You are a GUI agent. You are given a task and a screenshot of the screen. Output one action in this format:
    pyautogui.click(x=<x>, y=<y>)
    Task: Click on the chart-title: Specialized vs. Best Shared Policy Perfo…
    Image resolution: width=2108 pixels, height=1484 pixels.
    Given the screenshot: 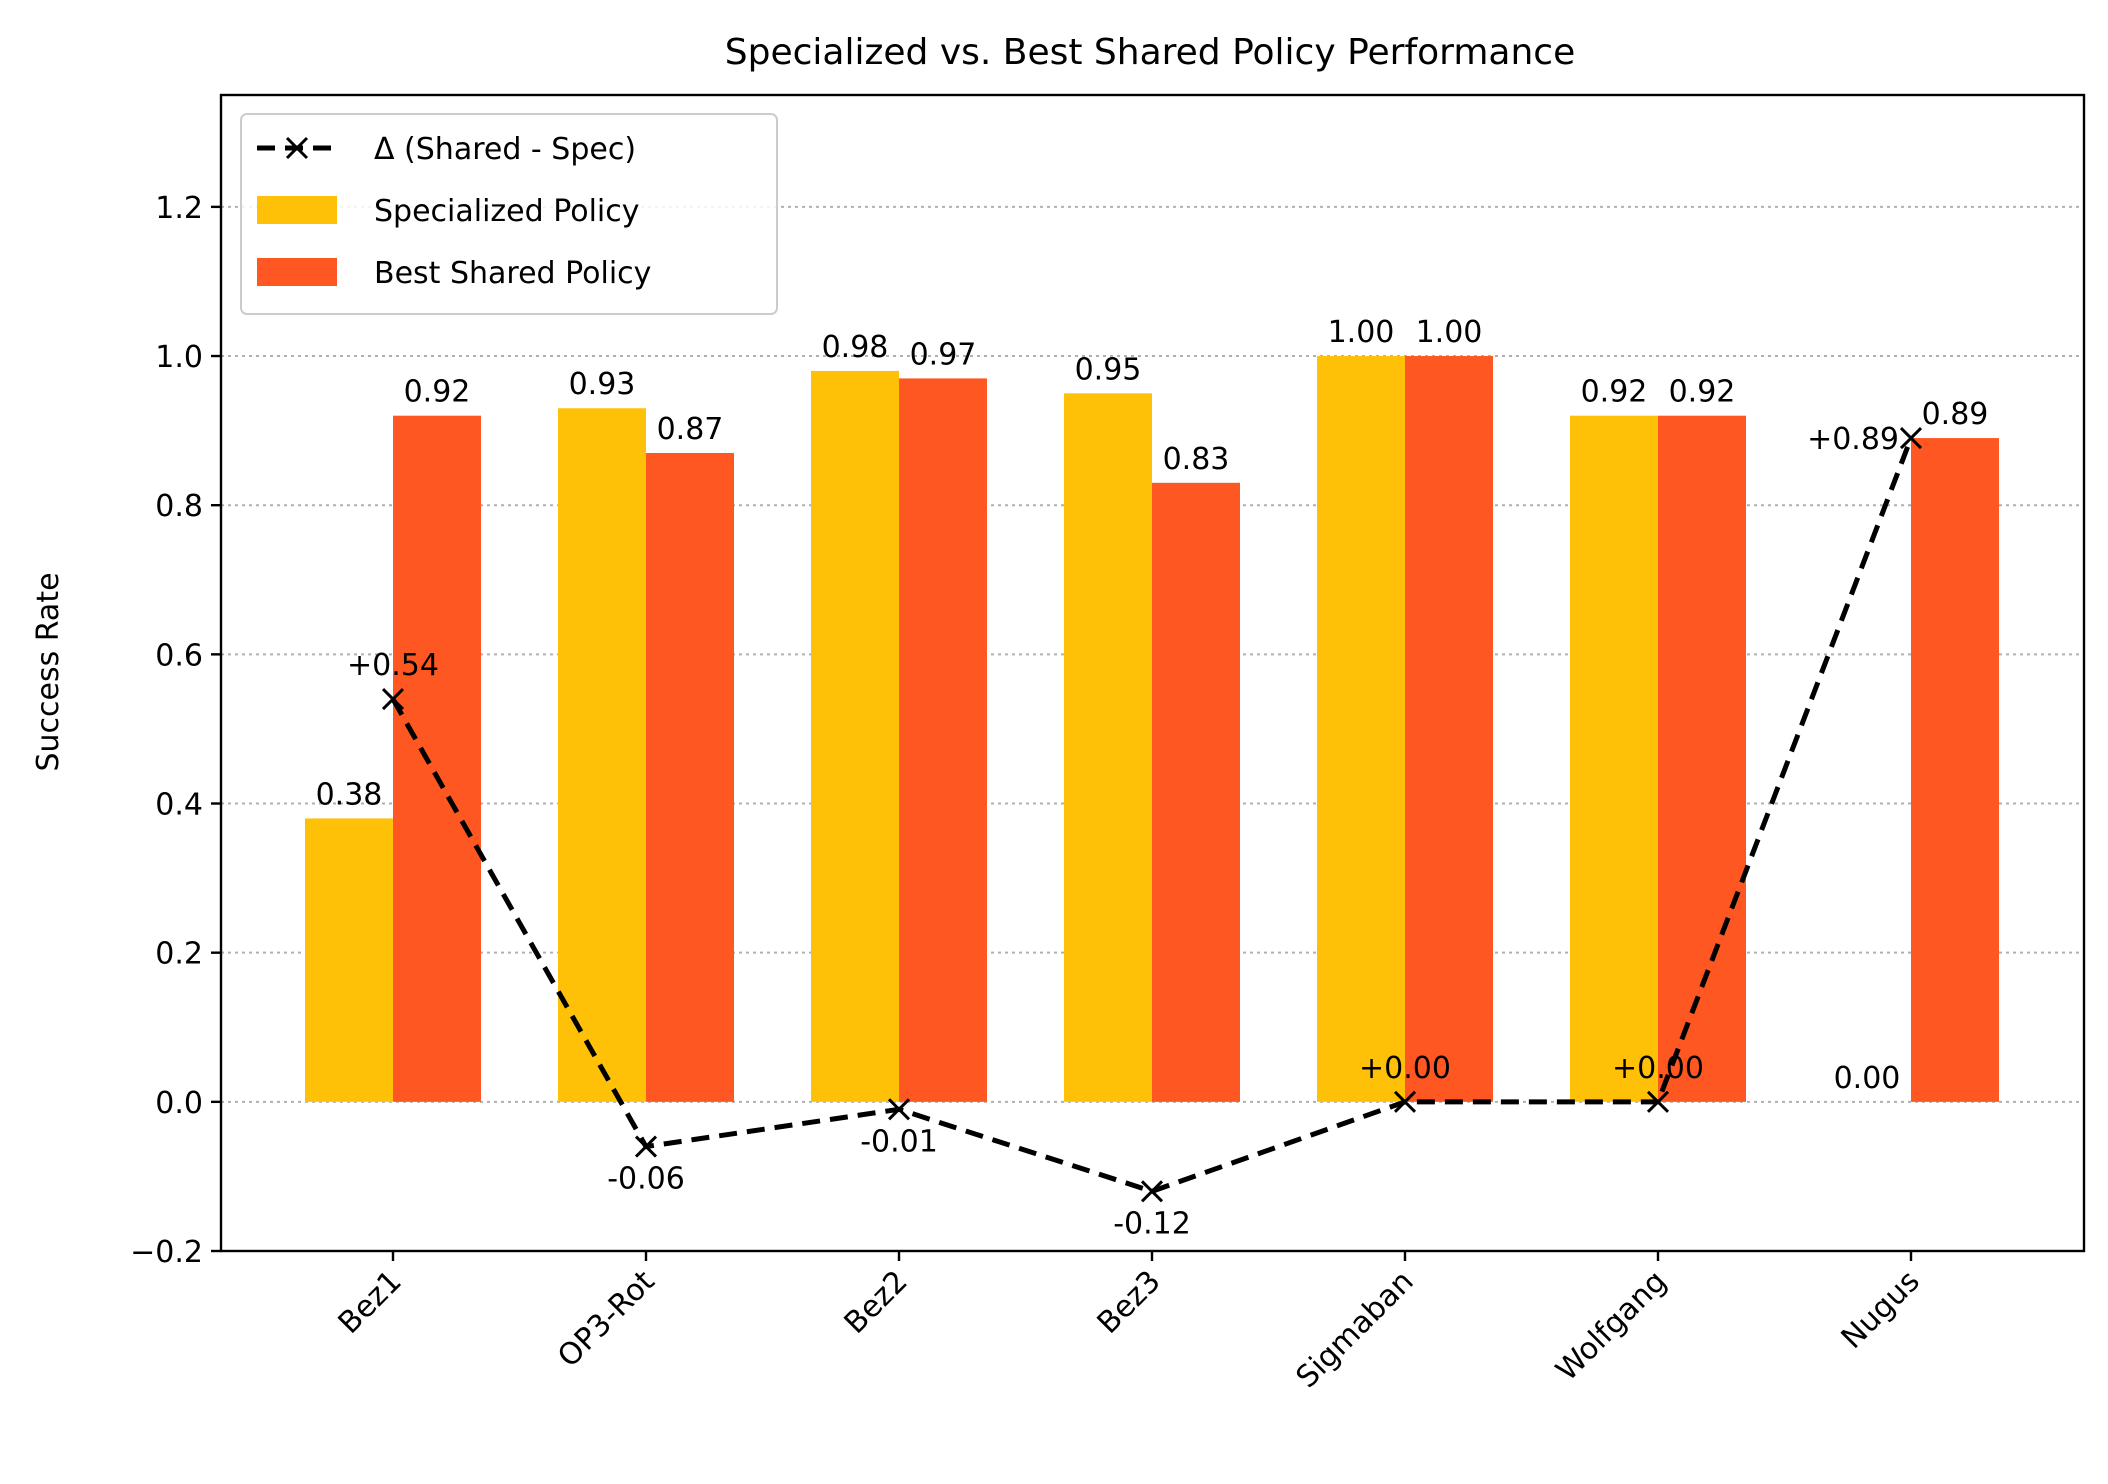 What is the action you would take?
    pyautogui.click(x=1150, y=52)
    